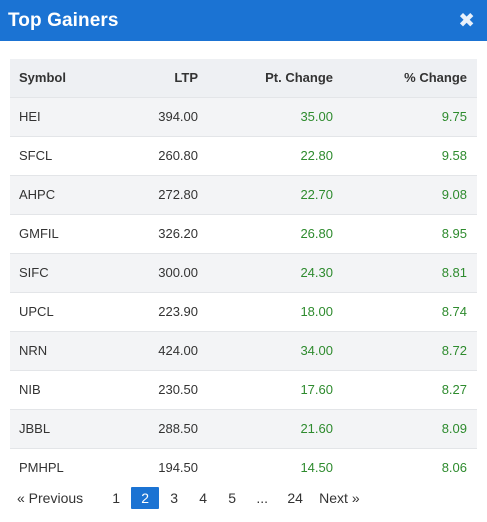 Image resolution: width=487 pixels, height=522 pixels. Describe the element at coordinates (265, 311) in the screenshot. I see `cell-pt-change: 18.00` at that location.